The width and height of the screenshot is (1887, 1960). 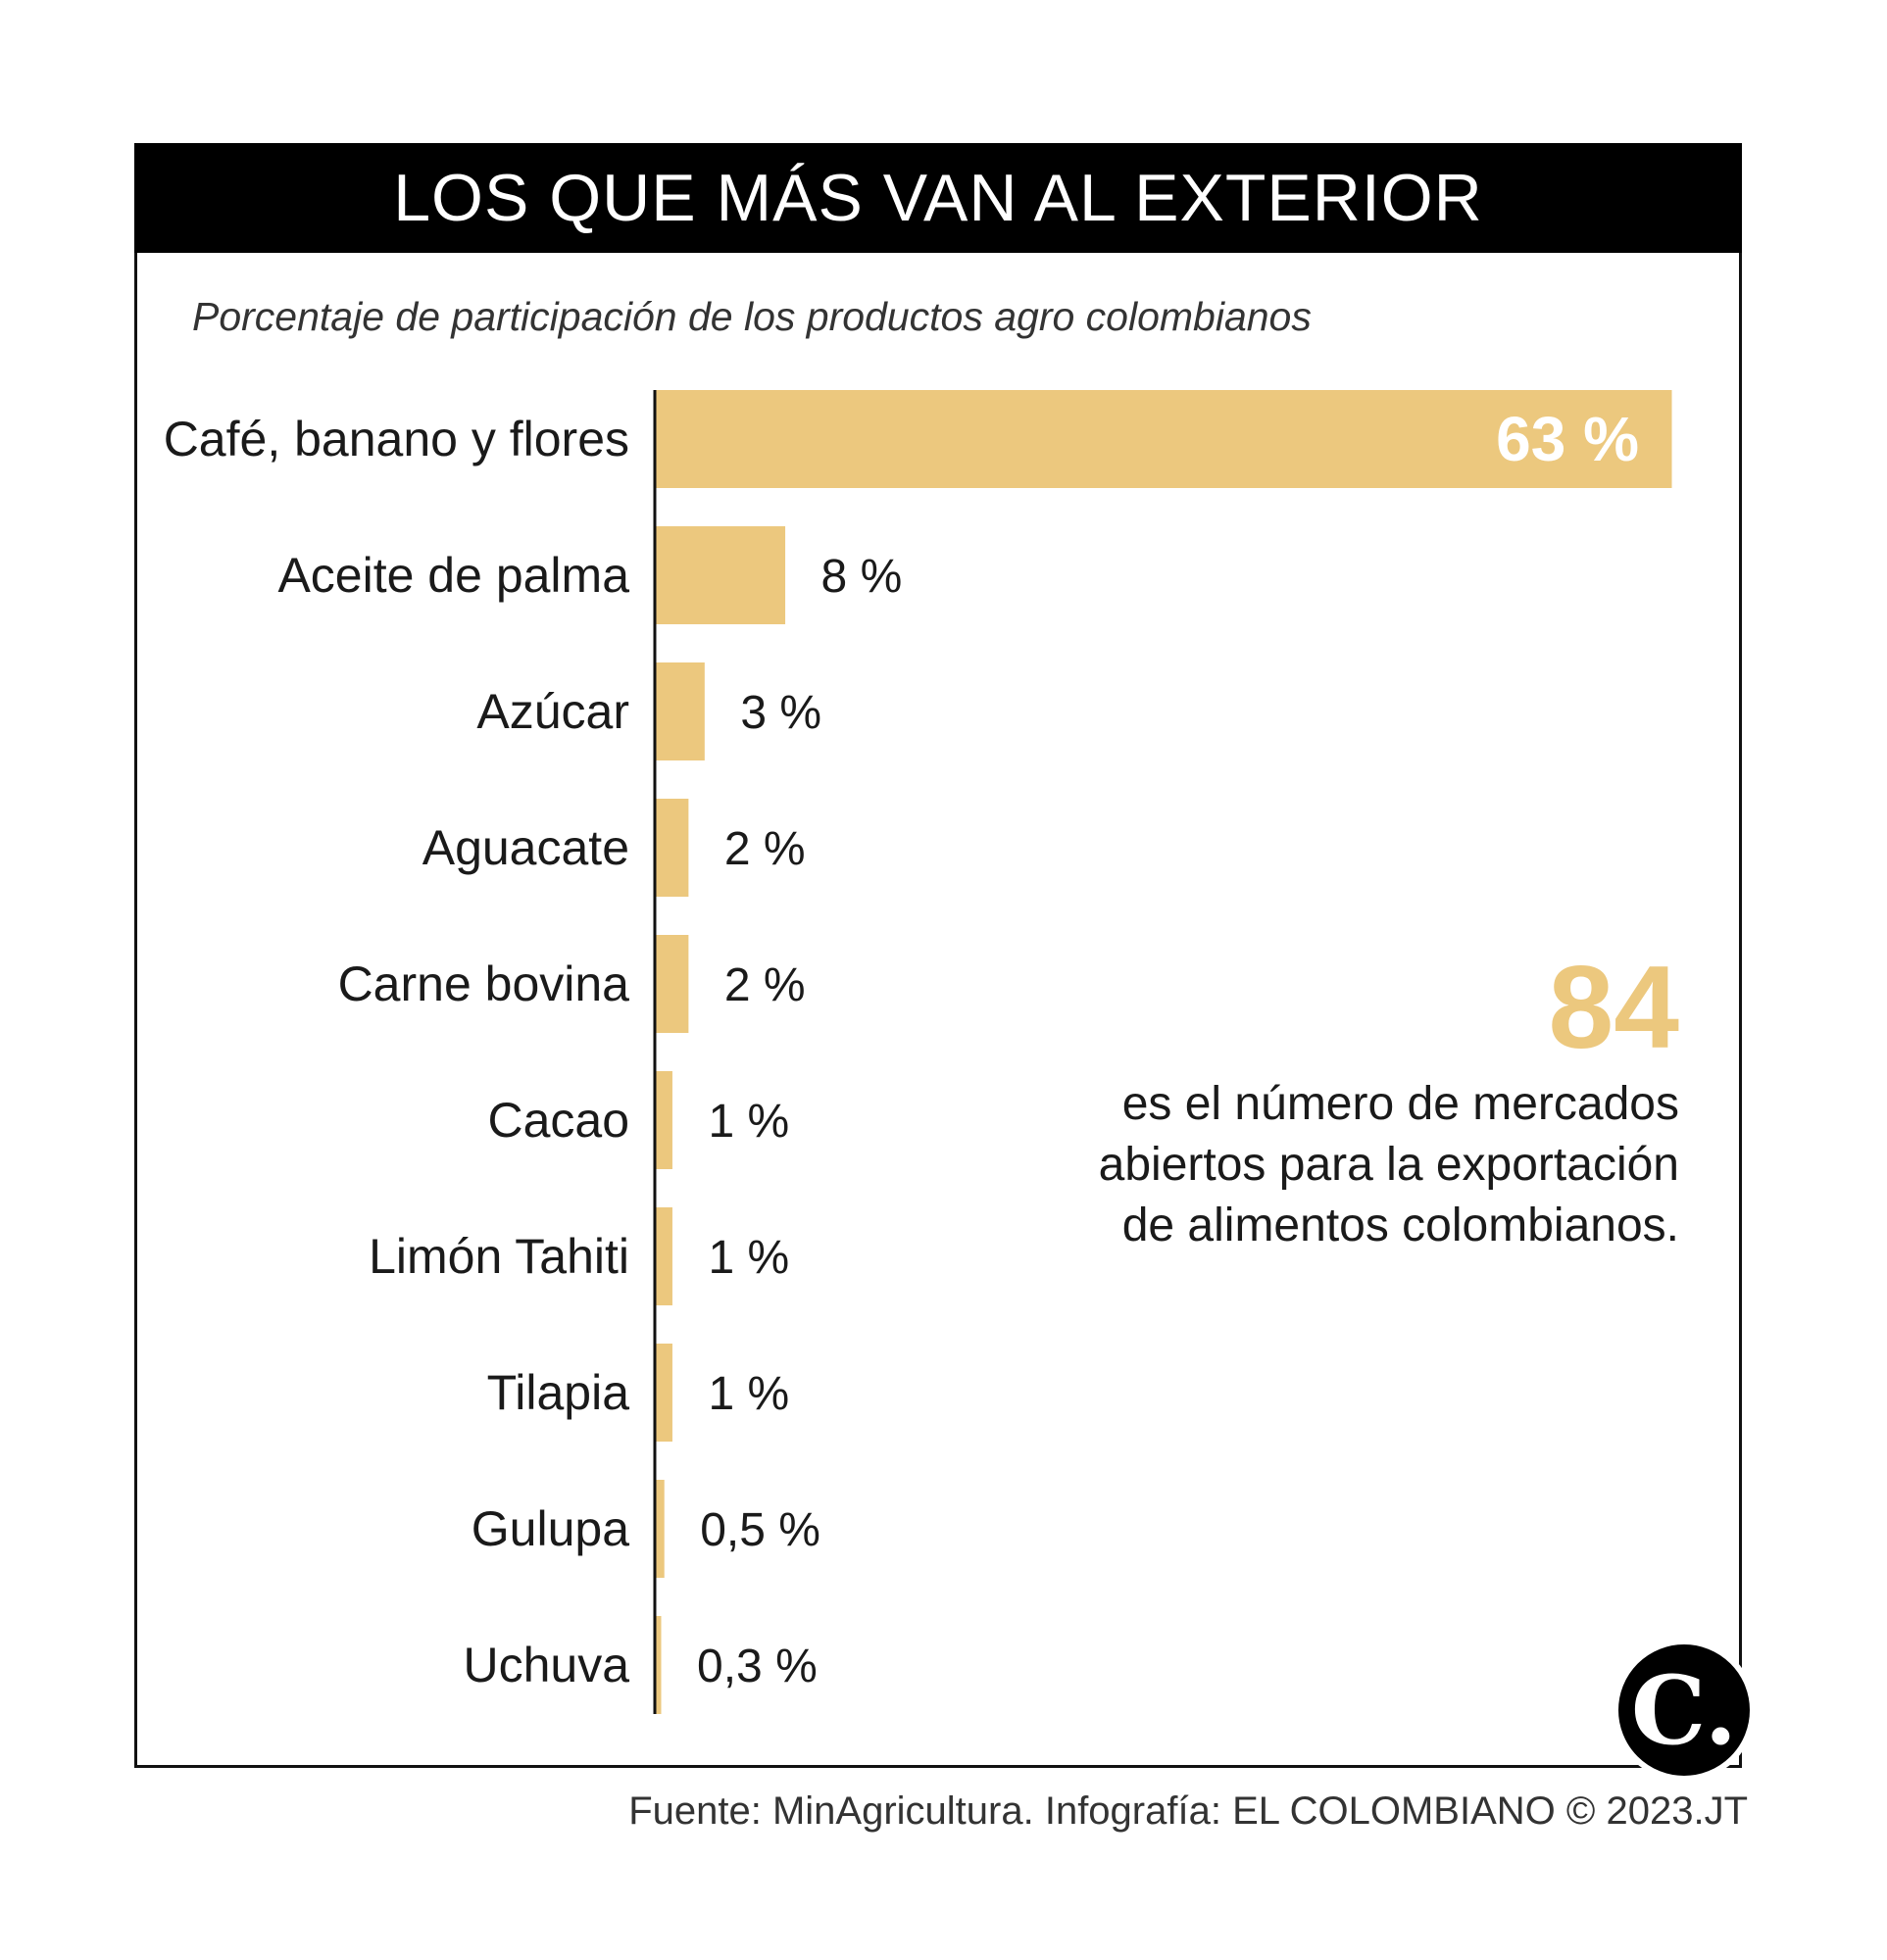 I want to click on value-label: 0,3 %, so click(x=757, y=1666).